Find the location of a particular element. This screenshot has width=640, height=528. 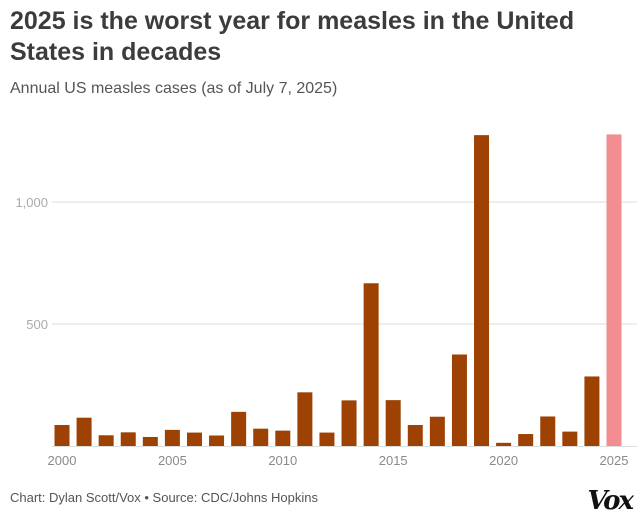

bar-2006 is located at coordinates (194, 439).